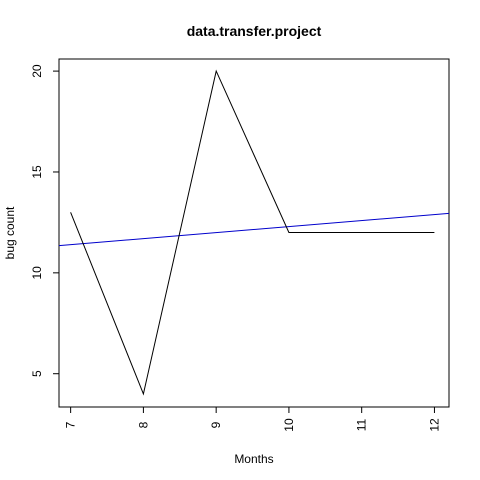  What do you see at coordinates (253, 459) in the screenshot?
I see `x-axis-label: Months` at bounding box center [253, 459].